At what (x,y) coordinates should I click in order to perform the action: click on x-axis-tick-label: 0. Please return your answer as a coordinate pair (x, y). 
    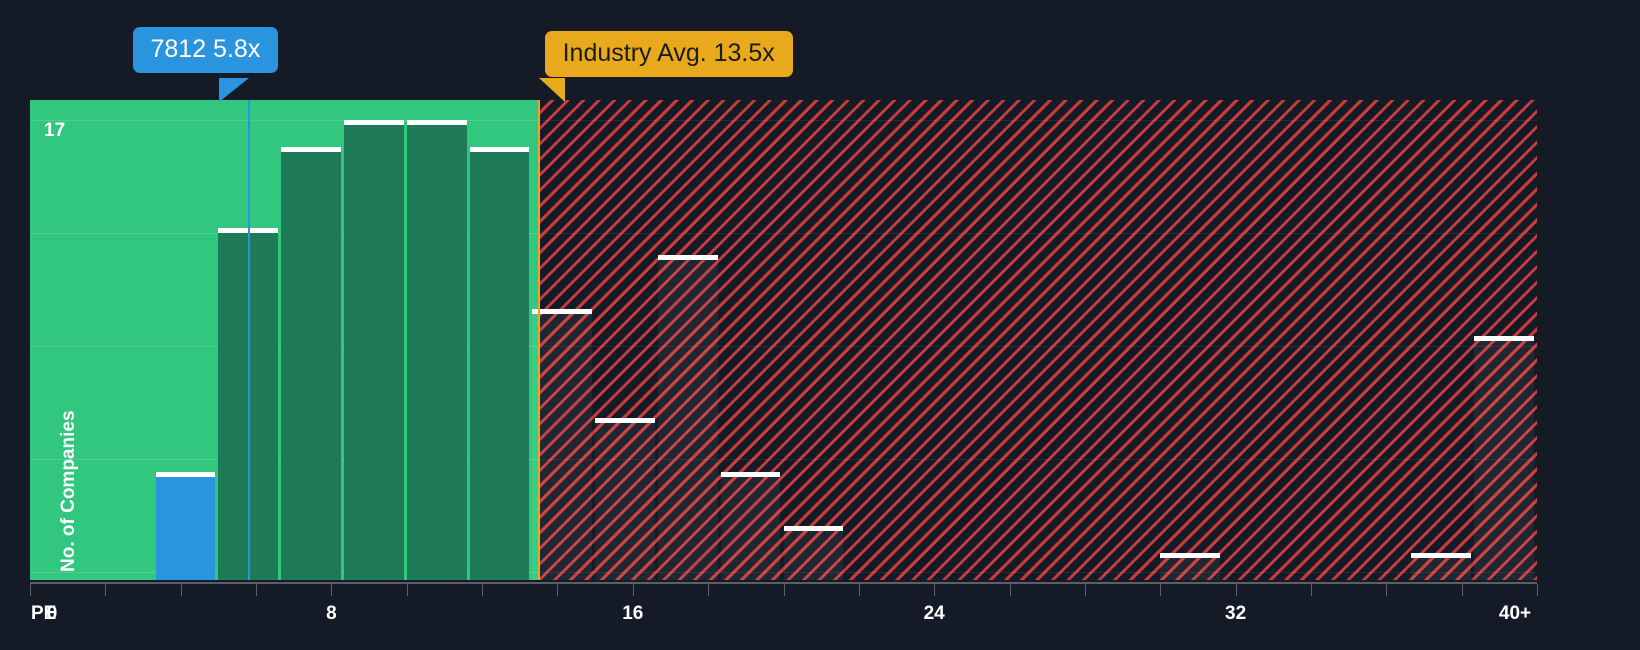
    Looking at the image, I should click on (52, 613).